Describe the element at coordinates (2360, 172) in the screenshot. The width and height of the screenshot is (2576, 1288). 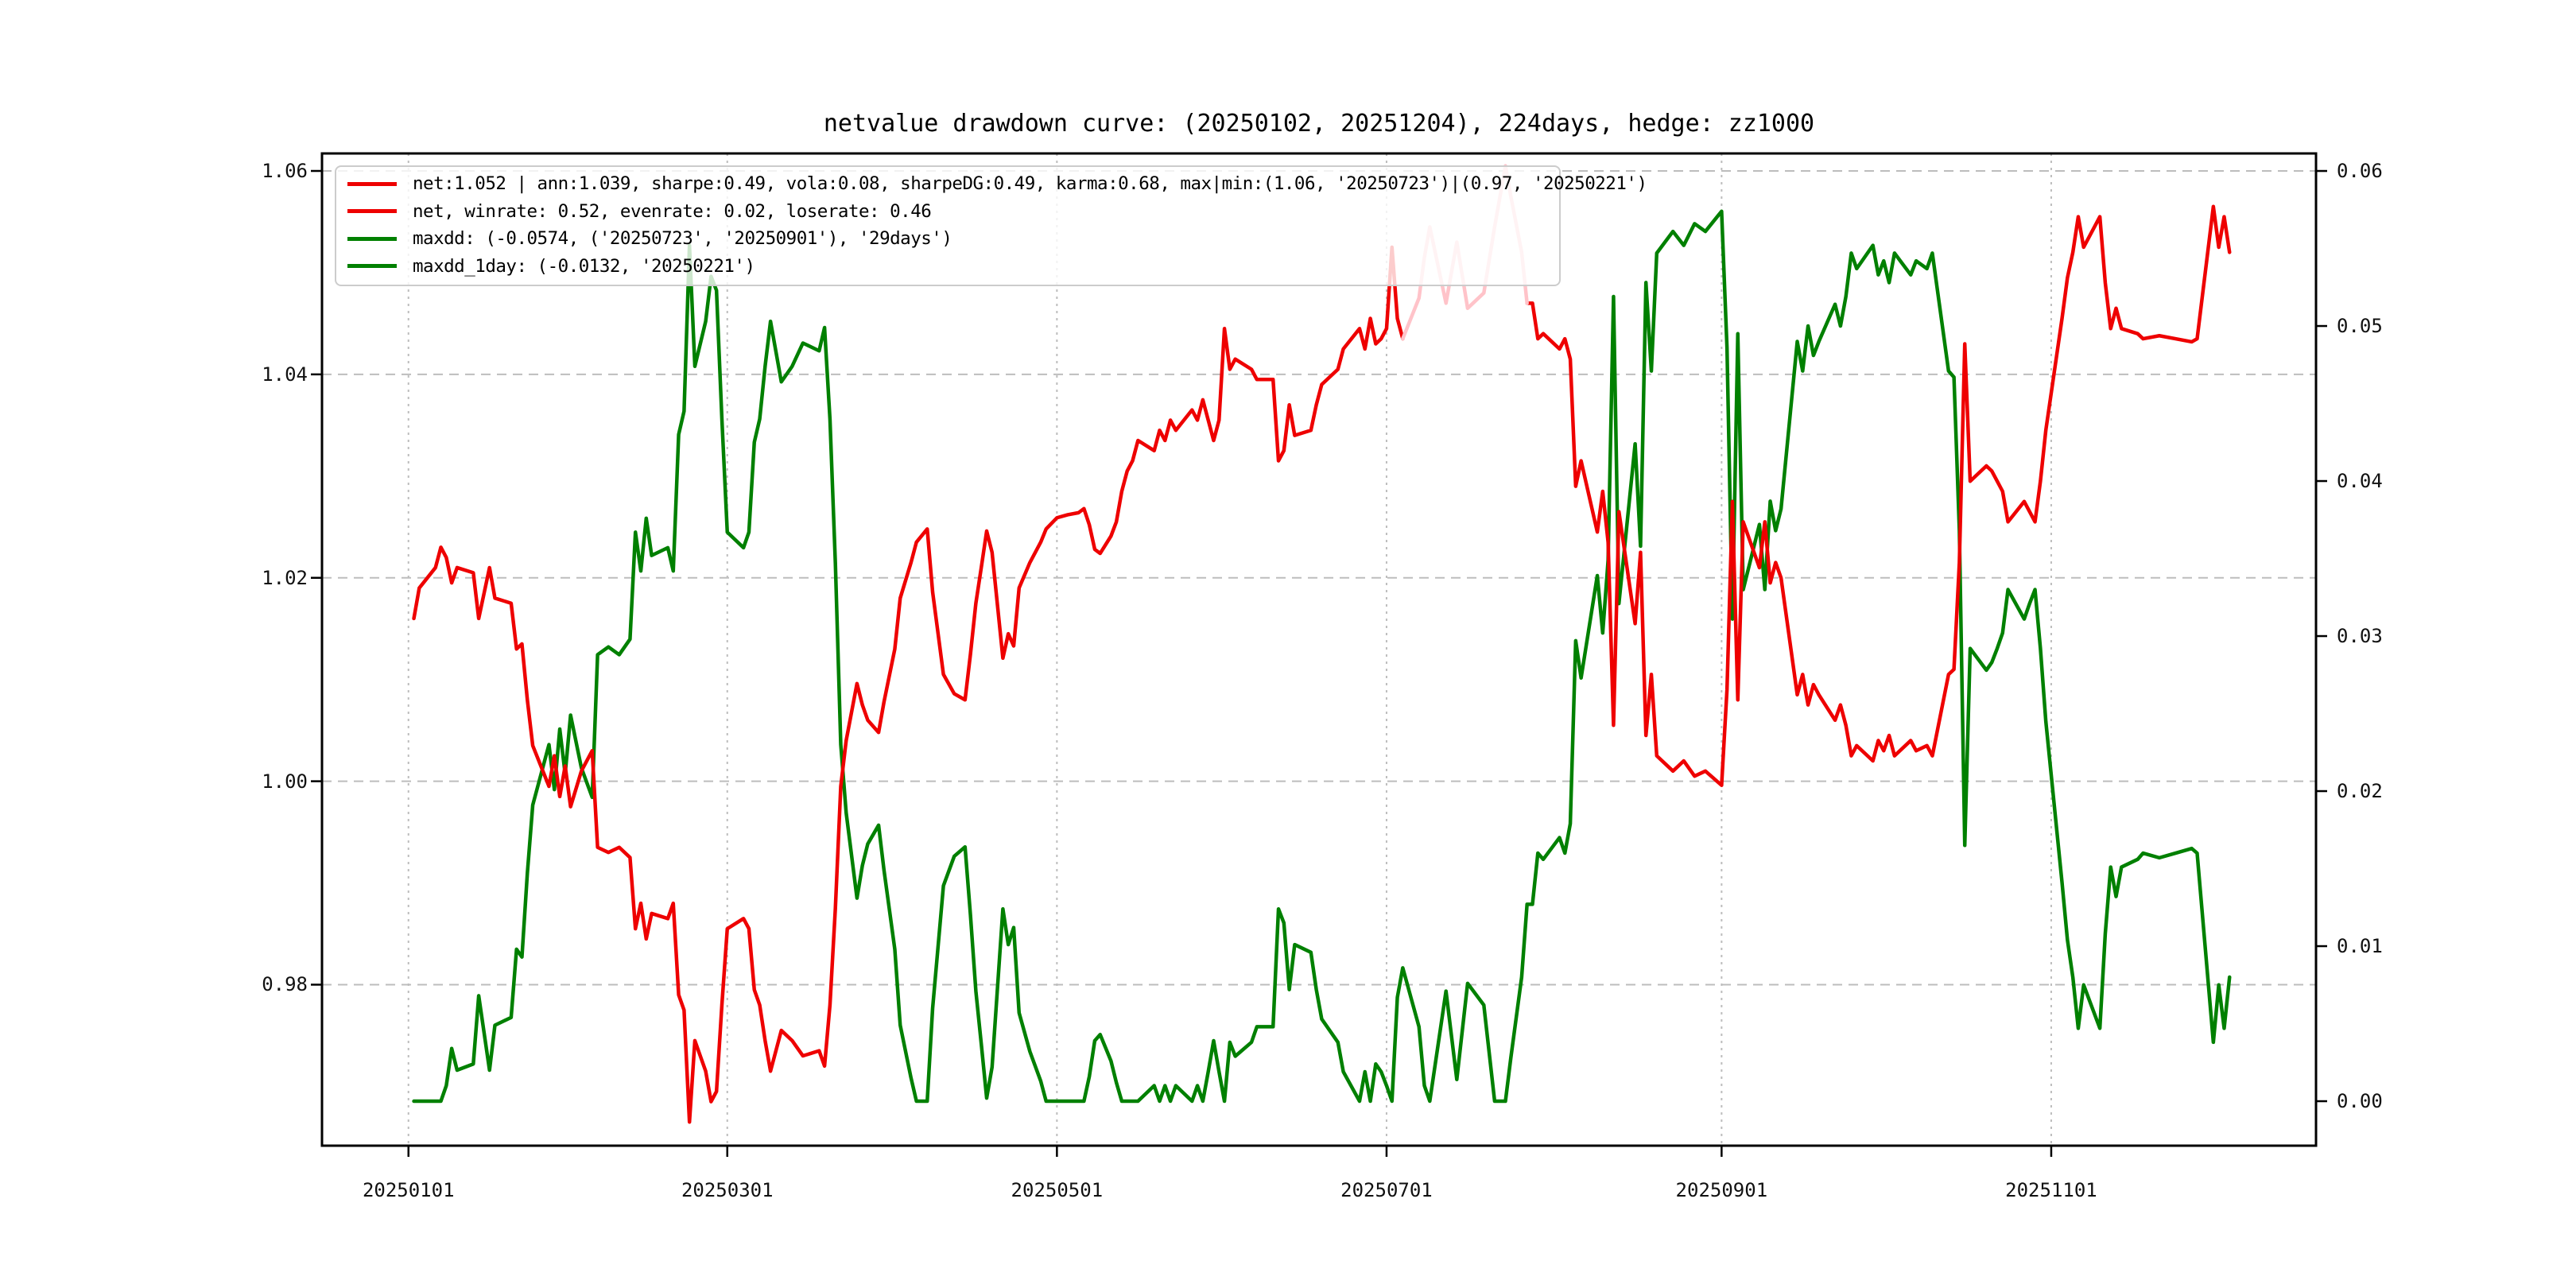
I see `y-right-tick-label: 0.06` at that location.